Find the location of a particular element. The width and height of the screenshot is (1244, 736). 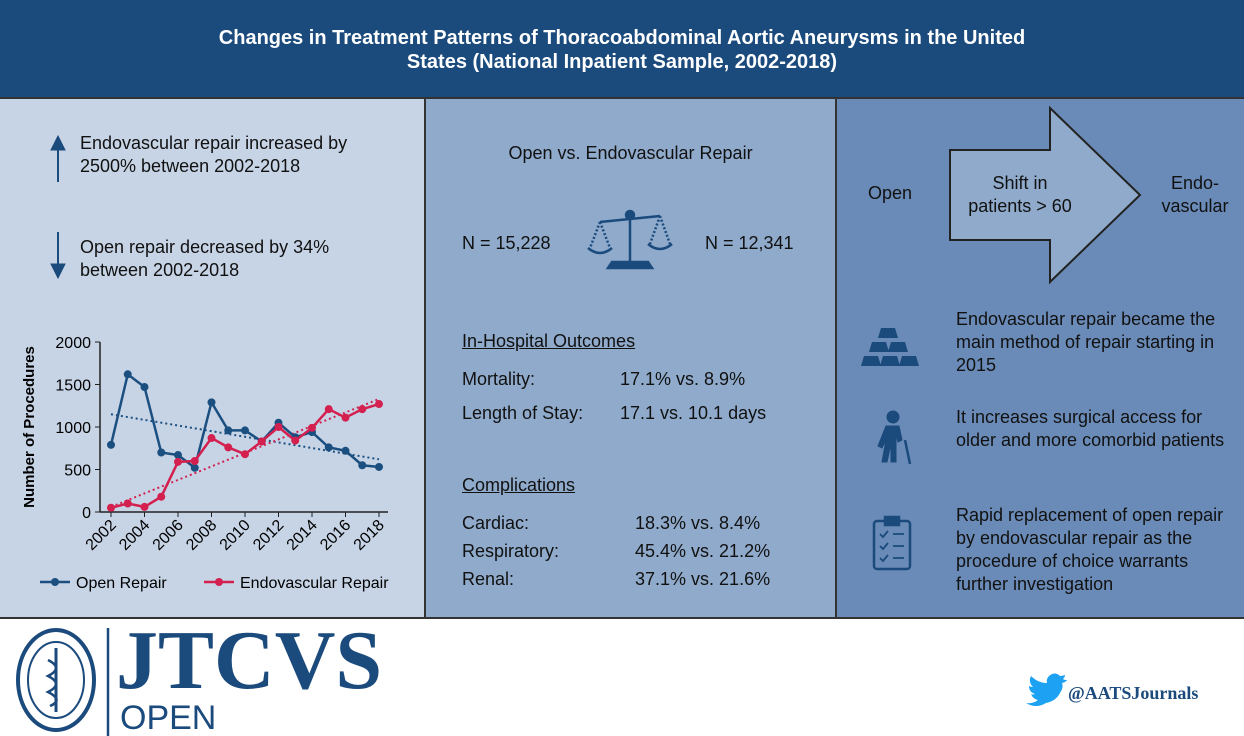

row-label: Mortality: is located at coordinates (499, 379).